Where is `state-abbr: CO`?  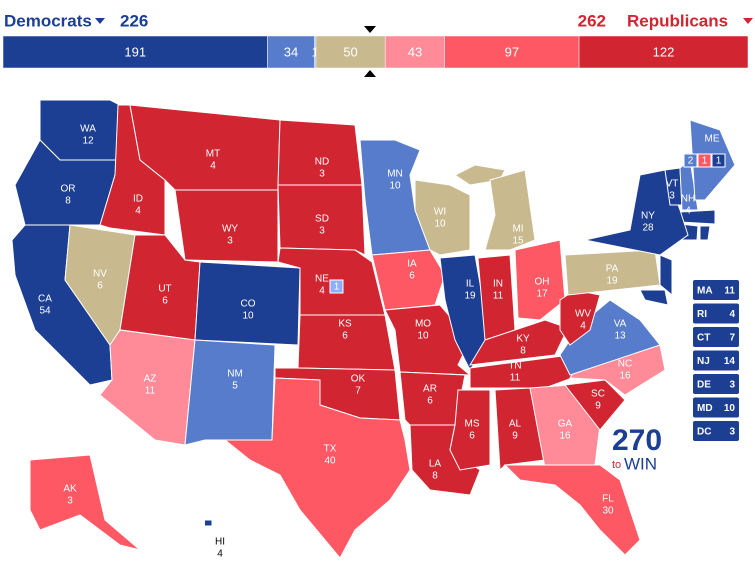 state-abbr: CO is located at coordinates (248, 304).